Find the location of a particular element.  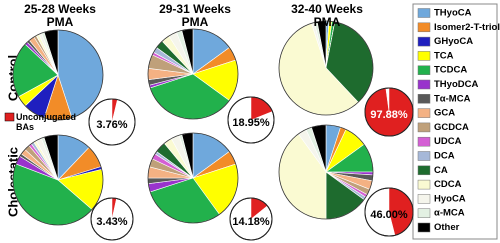

legend-label: Tα-MCA is located at coordinates (452, 98).